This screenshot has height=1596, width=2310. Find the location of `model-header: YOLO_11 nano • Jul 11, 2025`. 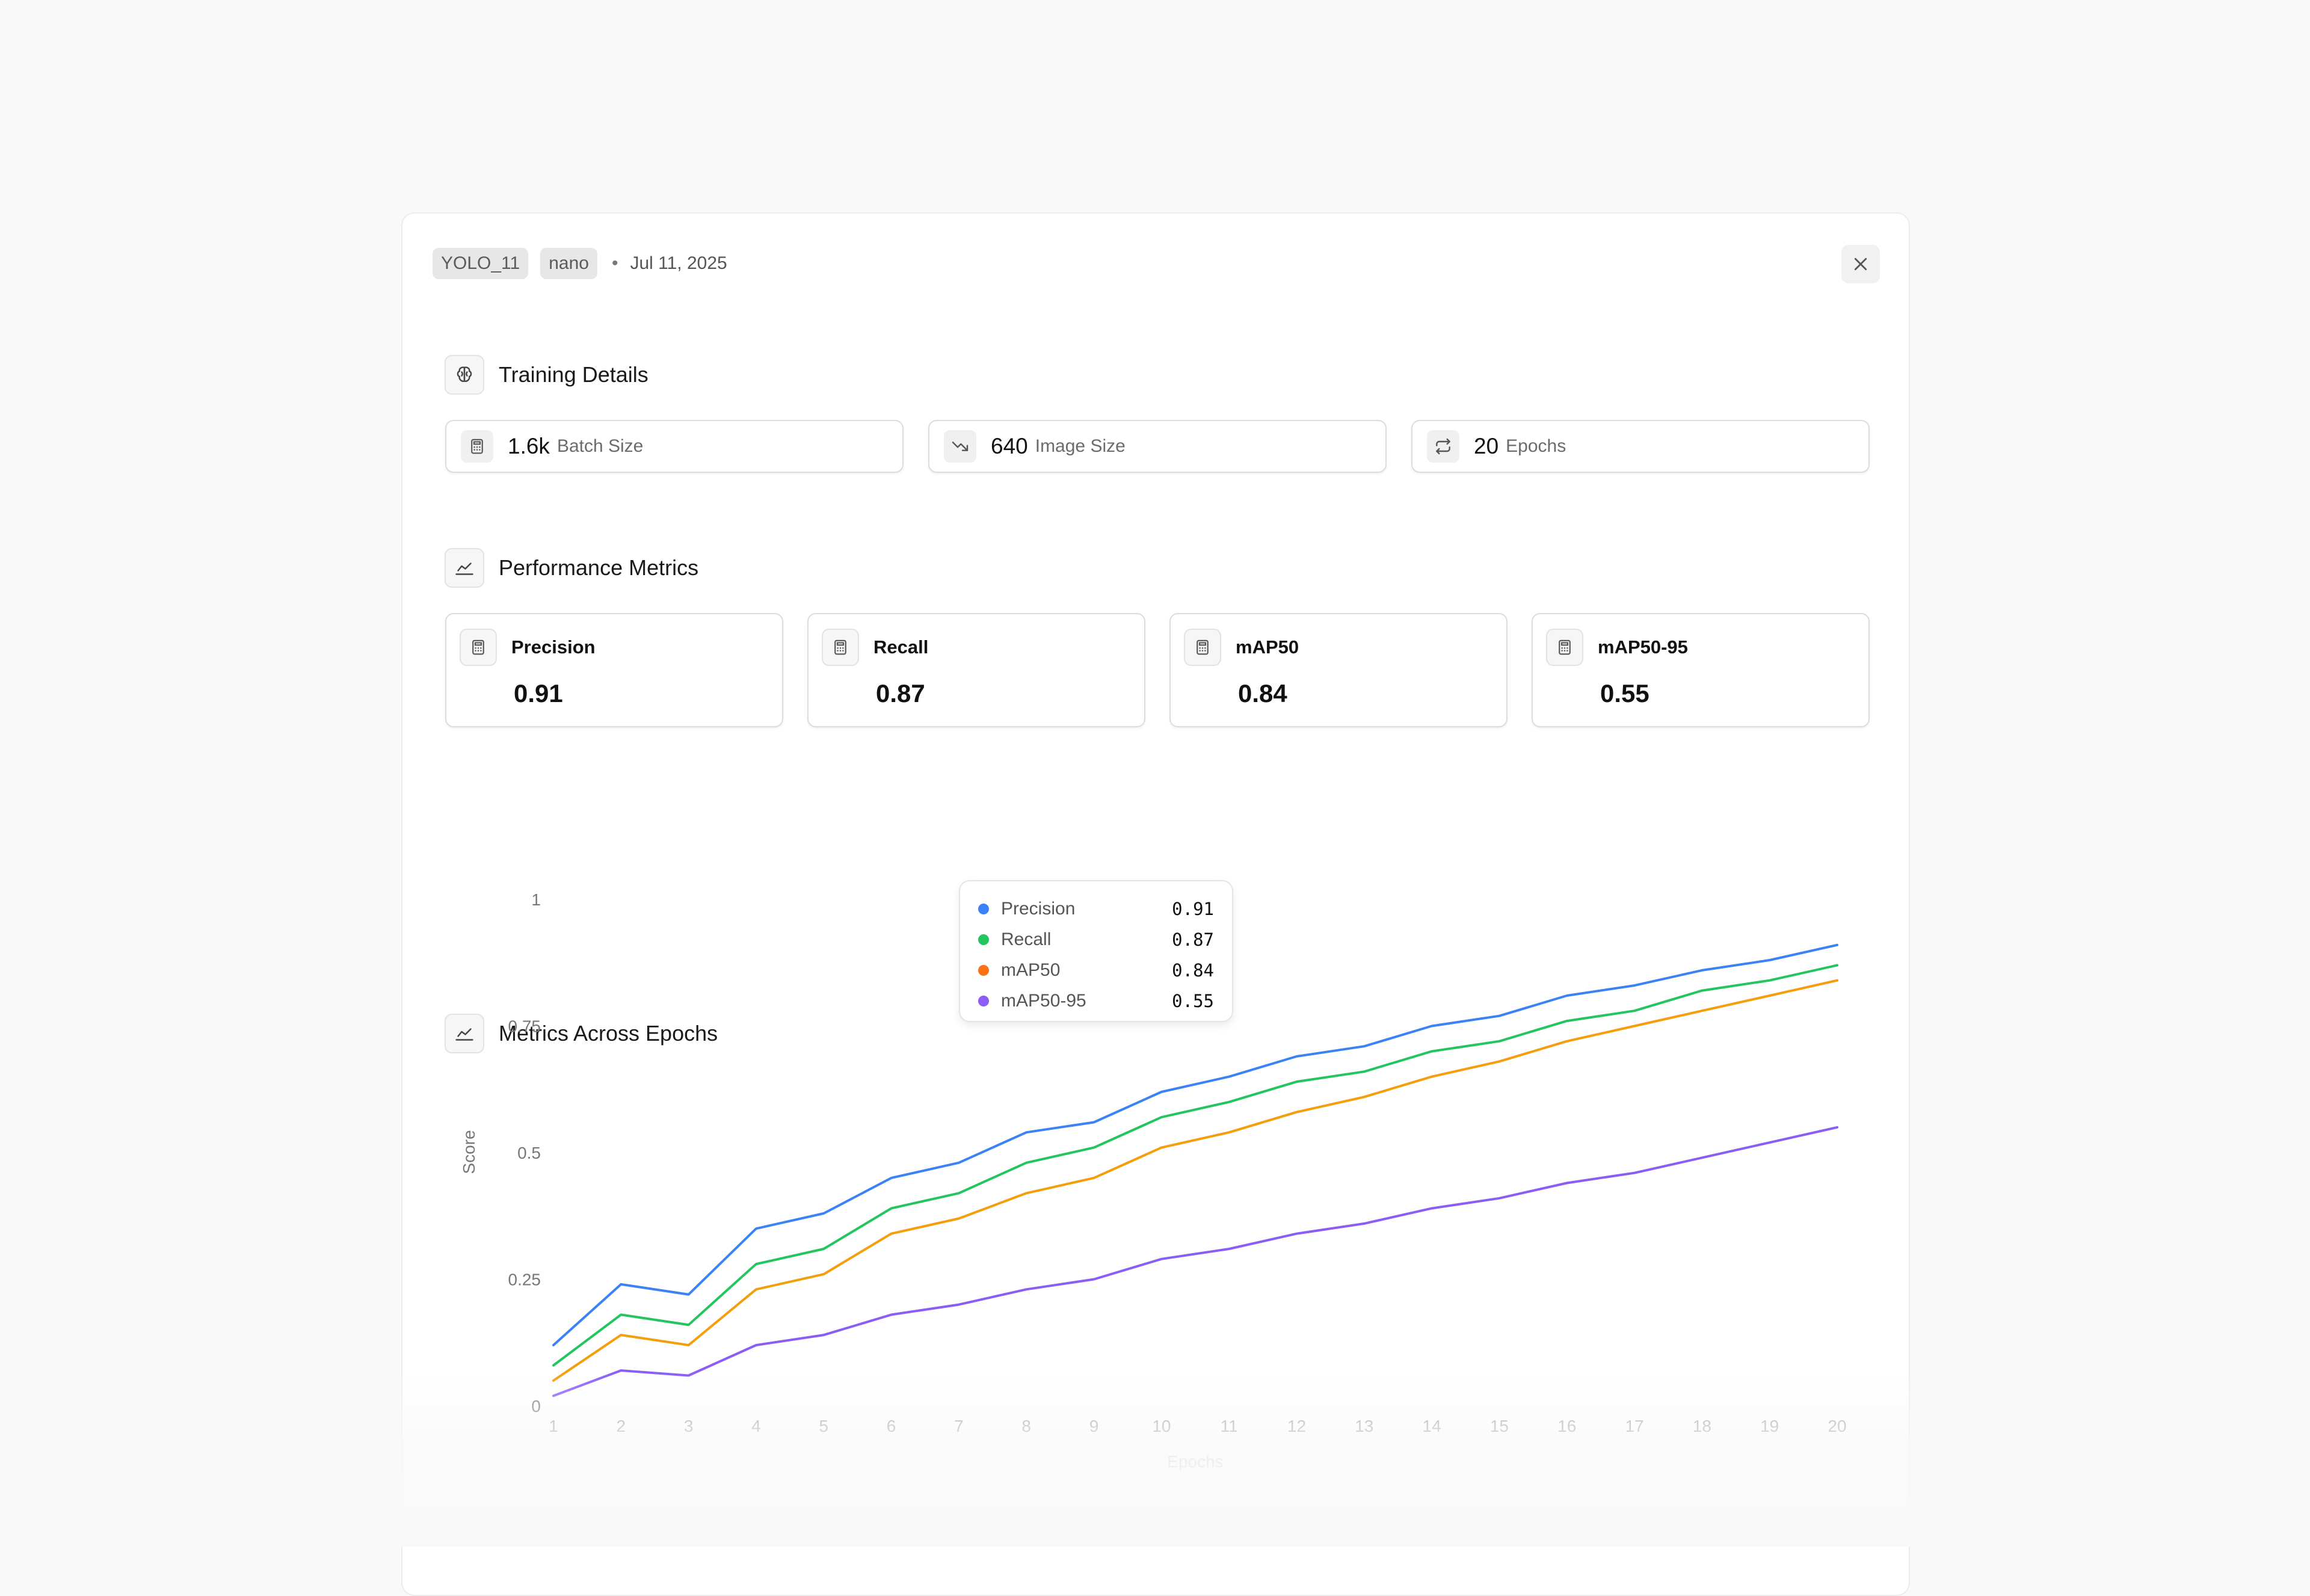

model-header: YOLO_11 nano • Jul 11, 2025 is located at coordinates (580, 263).